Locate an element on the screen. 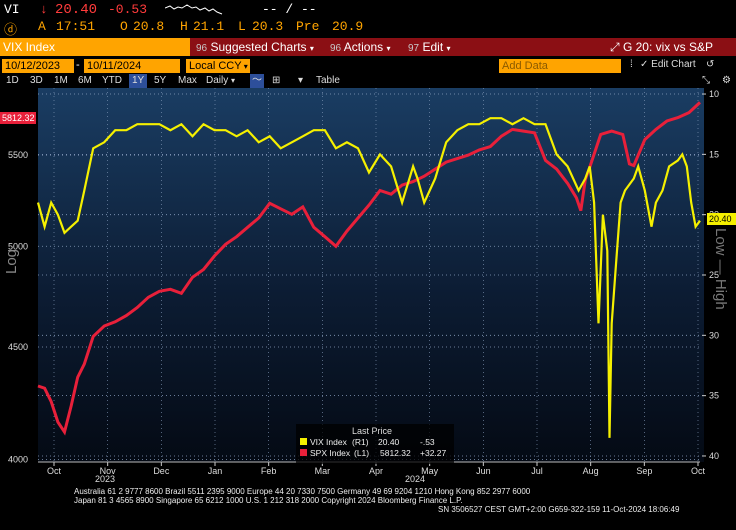  edit-chart-button: ✓ Edit Chart is located at coordinates (668, 64).